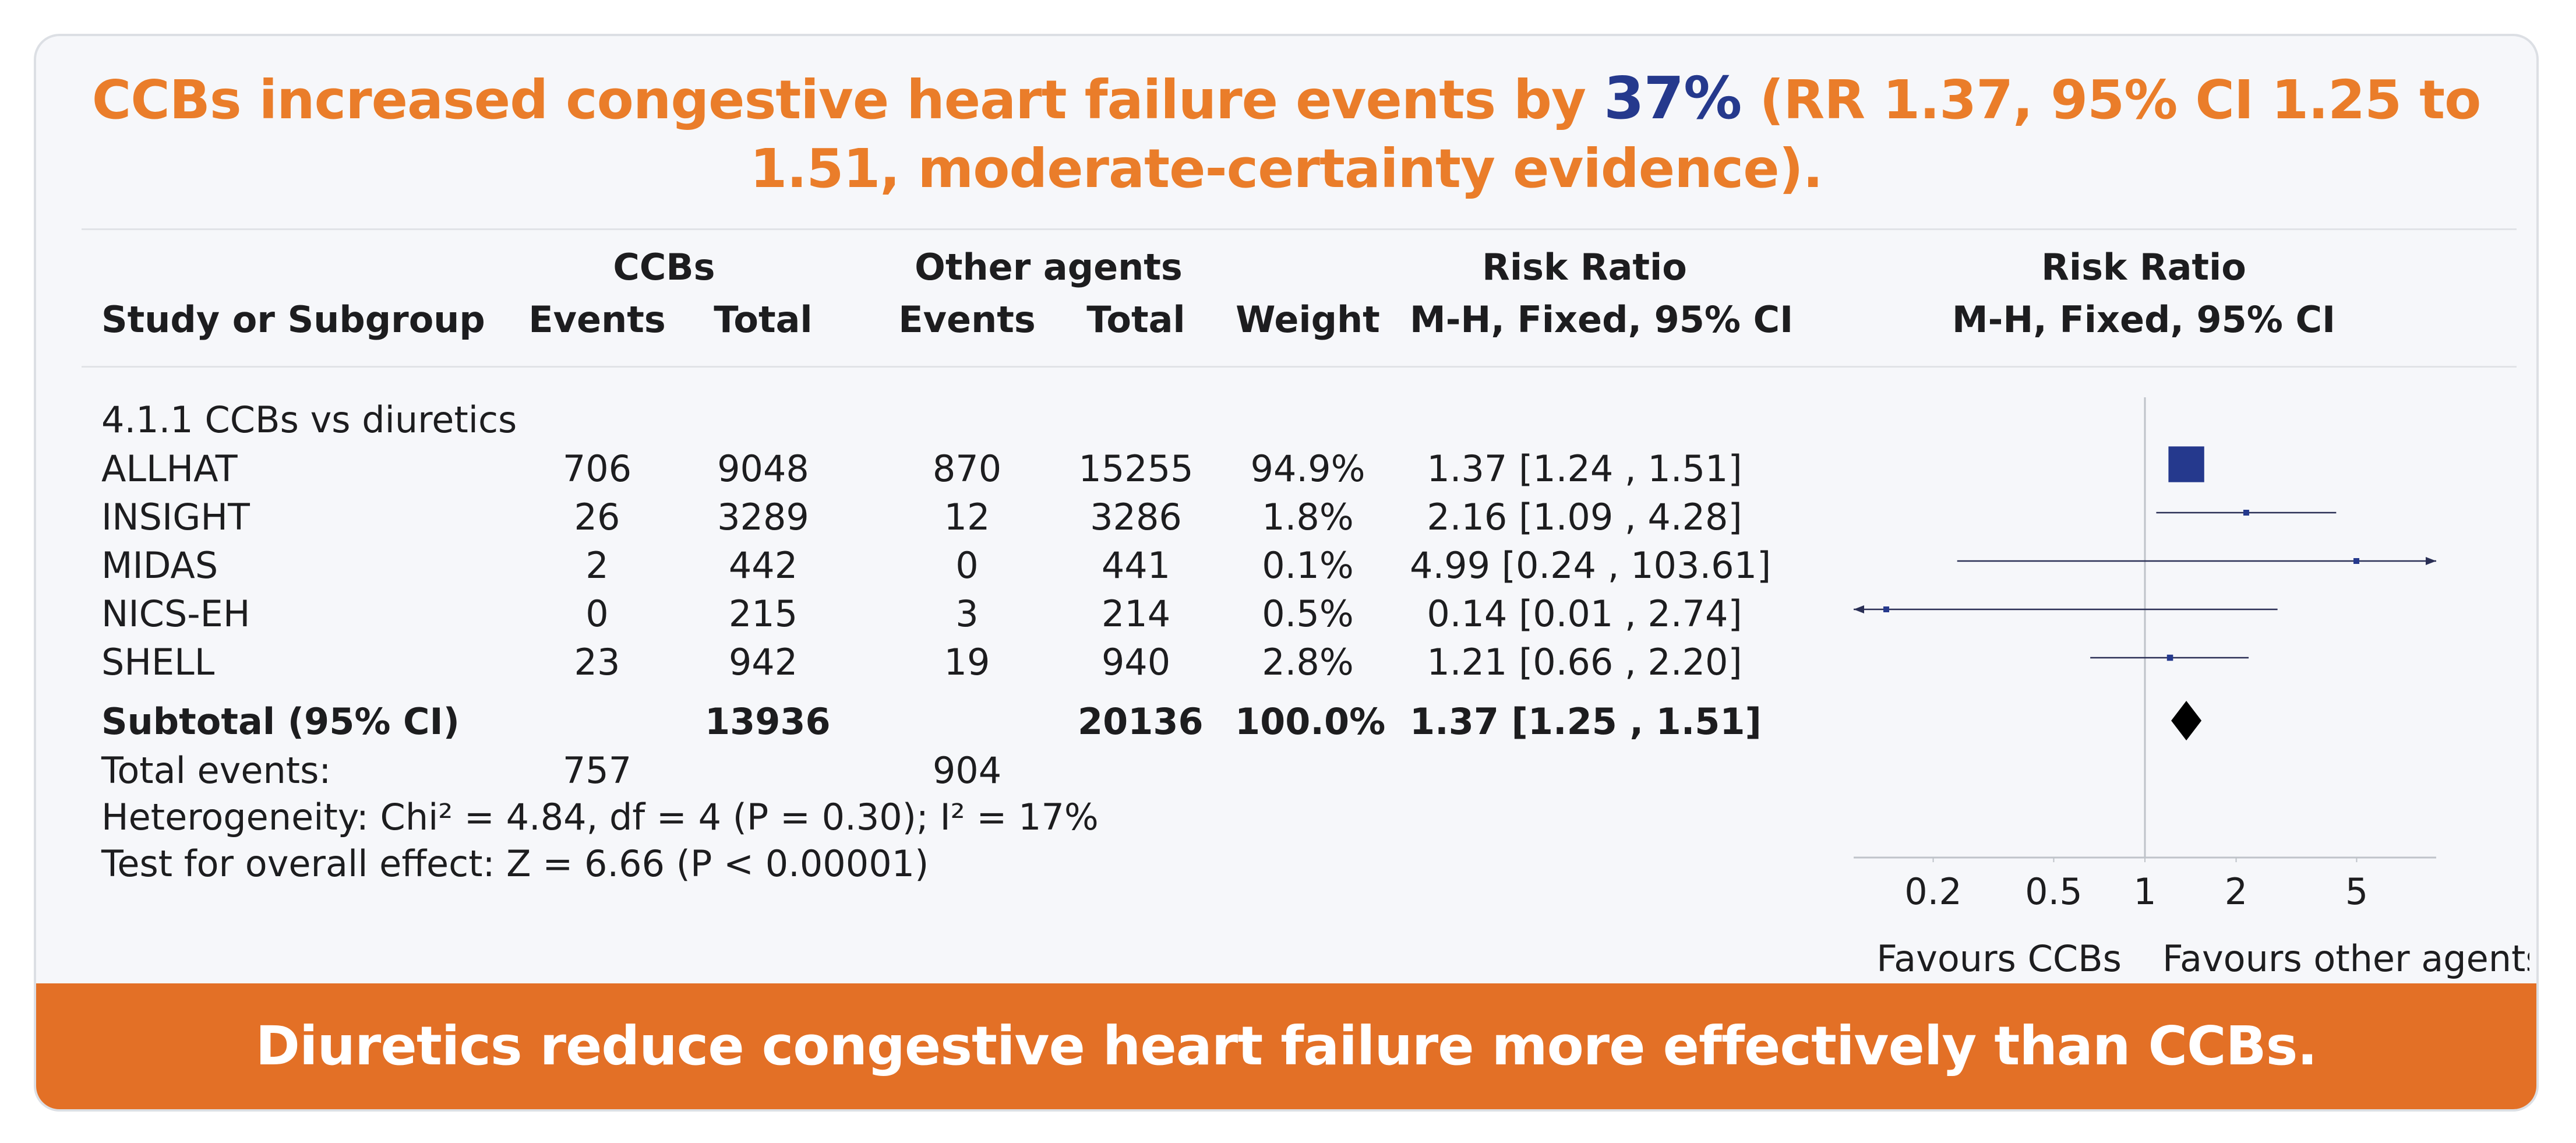  I want to click on group-header-other: Other agents, so click(1049, 267).